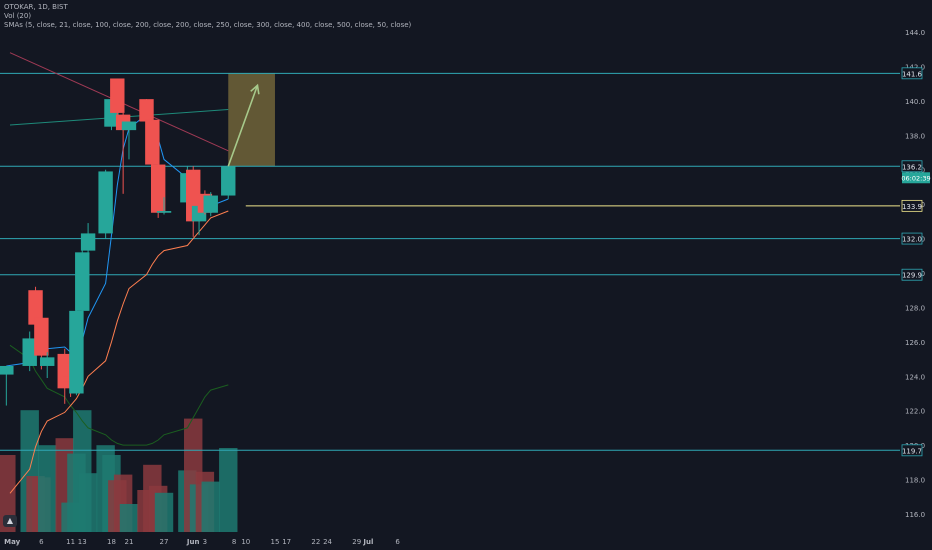 The height and width of the screenshot is (550, 932). What do you see at coordinates (286, 542) in the screenshot?
I see `time-tick-label: 17` at bounding box center [286, 542].